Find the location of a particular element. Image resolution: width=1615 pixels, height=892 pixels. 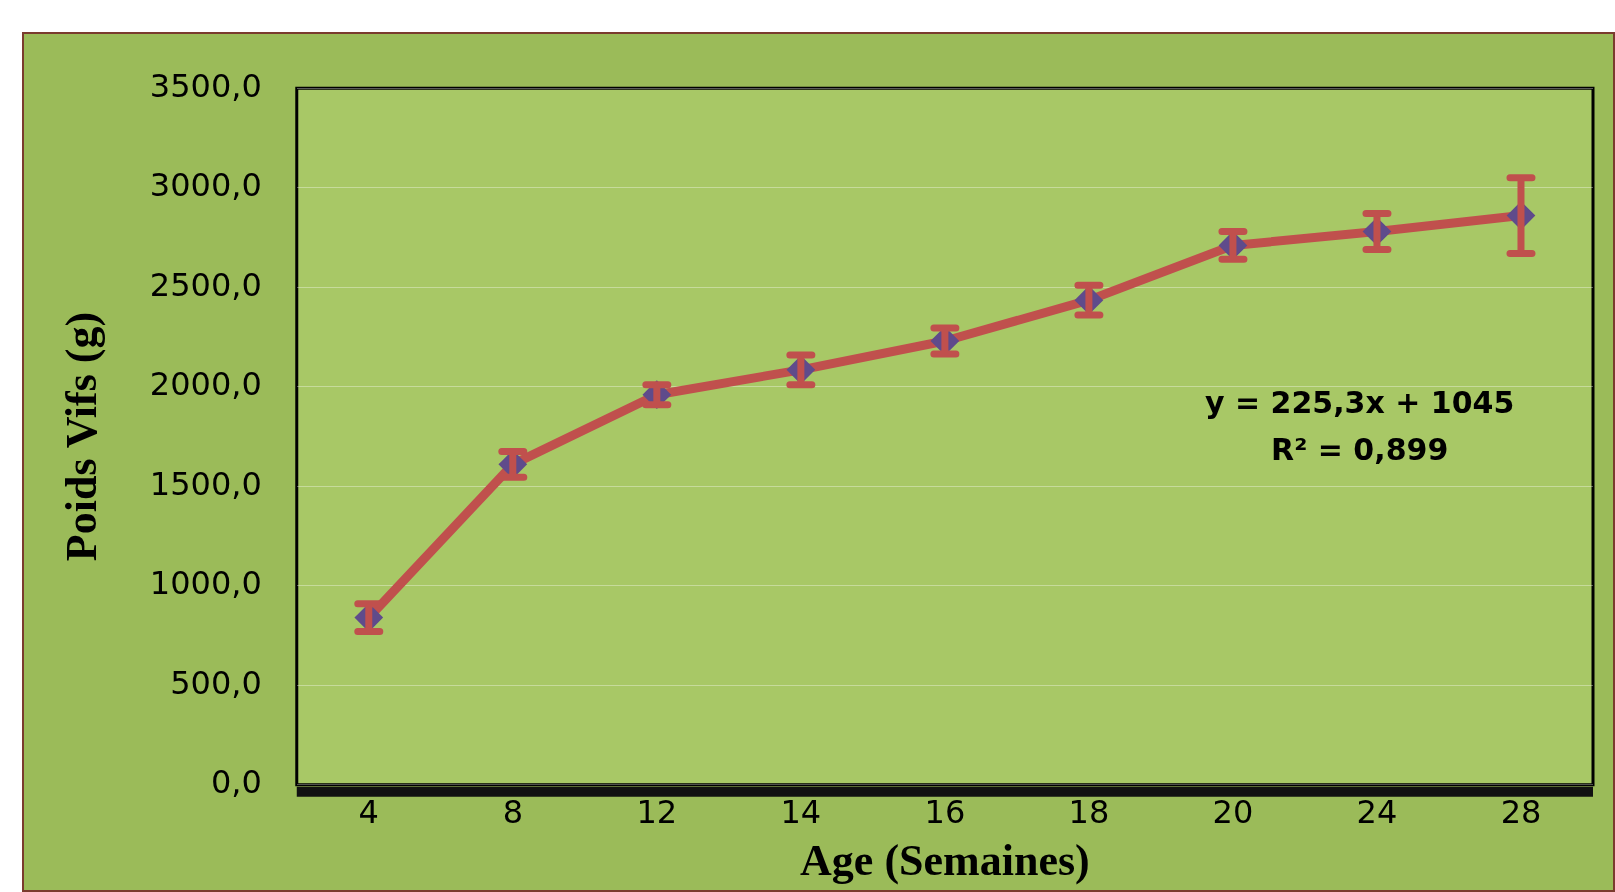

x-tick-label: 12 is located at coordinates (657, 812).